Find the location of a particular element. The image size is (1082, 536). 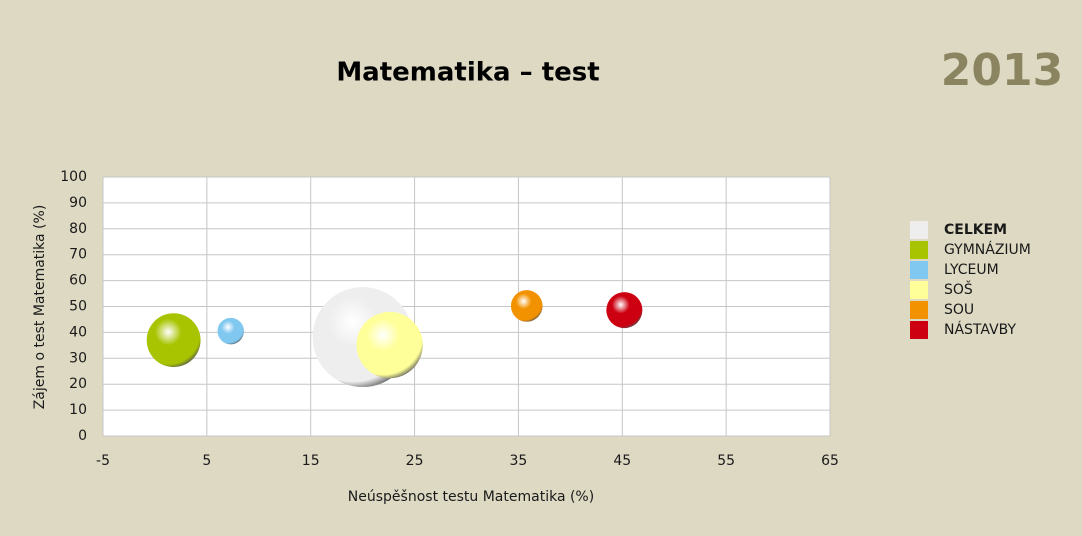

chart-title: Matematika – test is located at coordinates (467, 73).